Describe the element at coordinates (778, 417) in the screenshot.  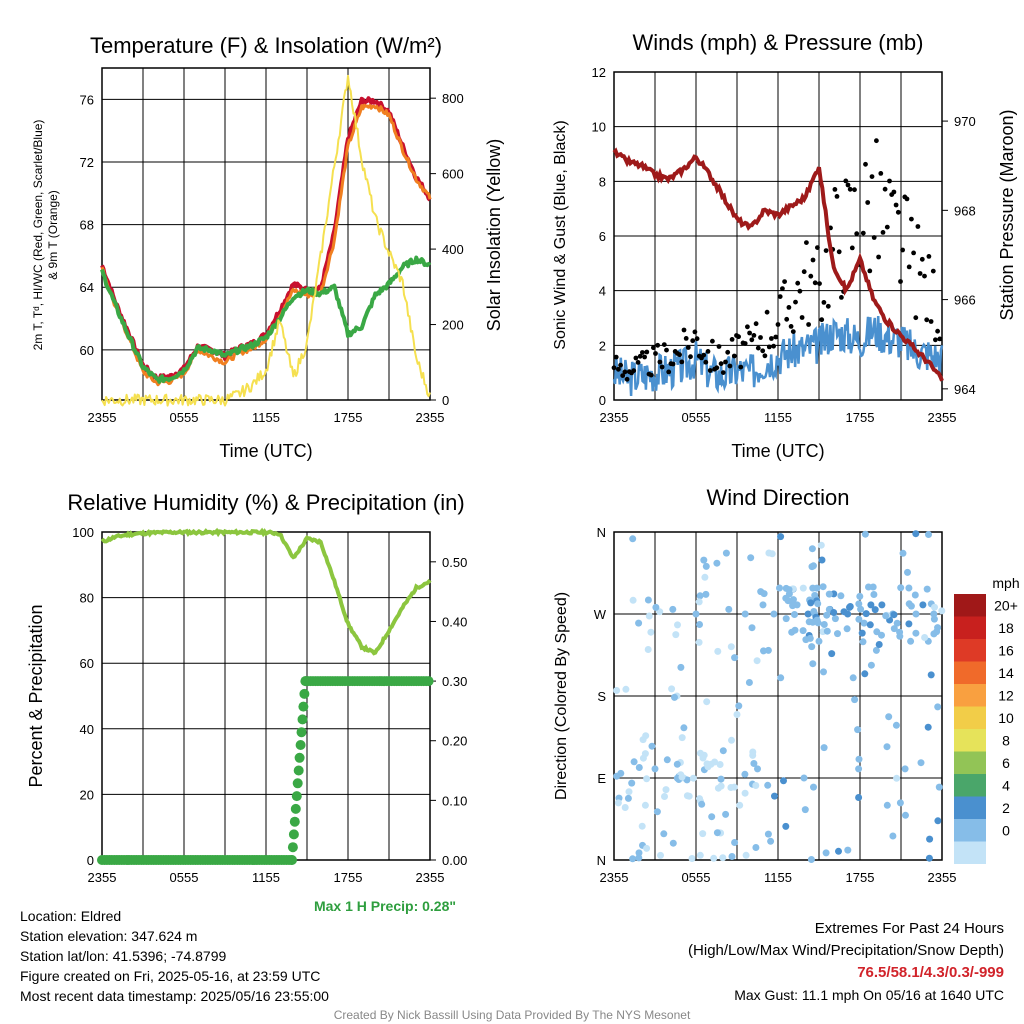
I see `wind-xtick-label: 1155` at that location.